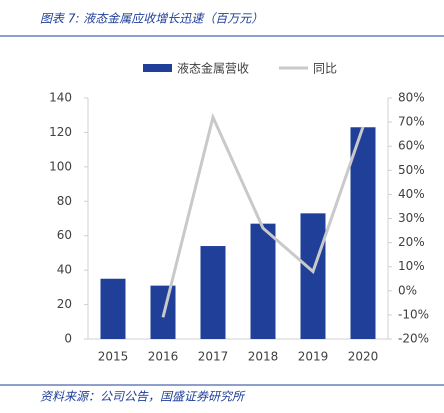  Describe the element at coordinates (313, 357) in the screenshot. I see `x-tick-label: 2019` at that location.